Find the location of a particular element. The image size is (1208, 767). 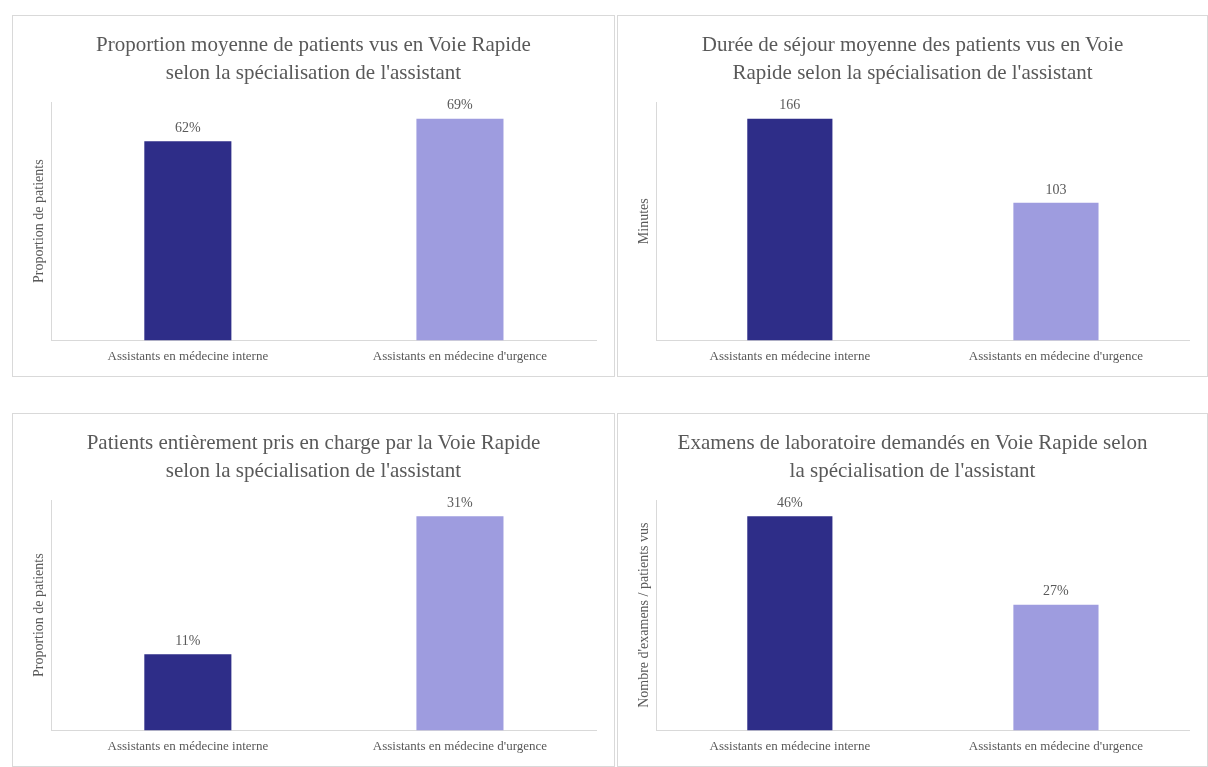

data-label: 27% is located at coordinates (1056, 591).